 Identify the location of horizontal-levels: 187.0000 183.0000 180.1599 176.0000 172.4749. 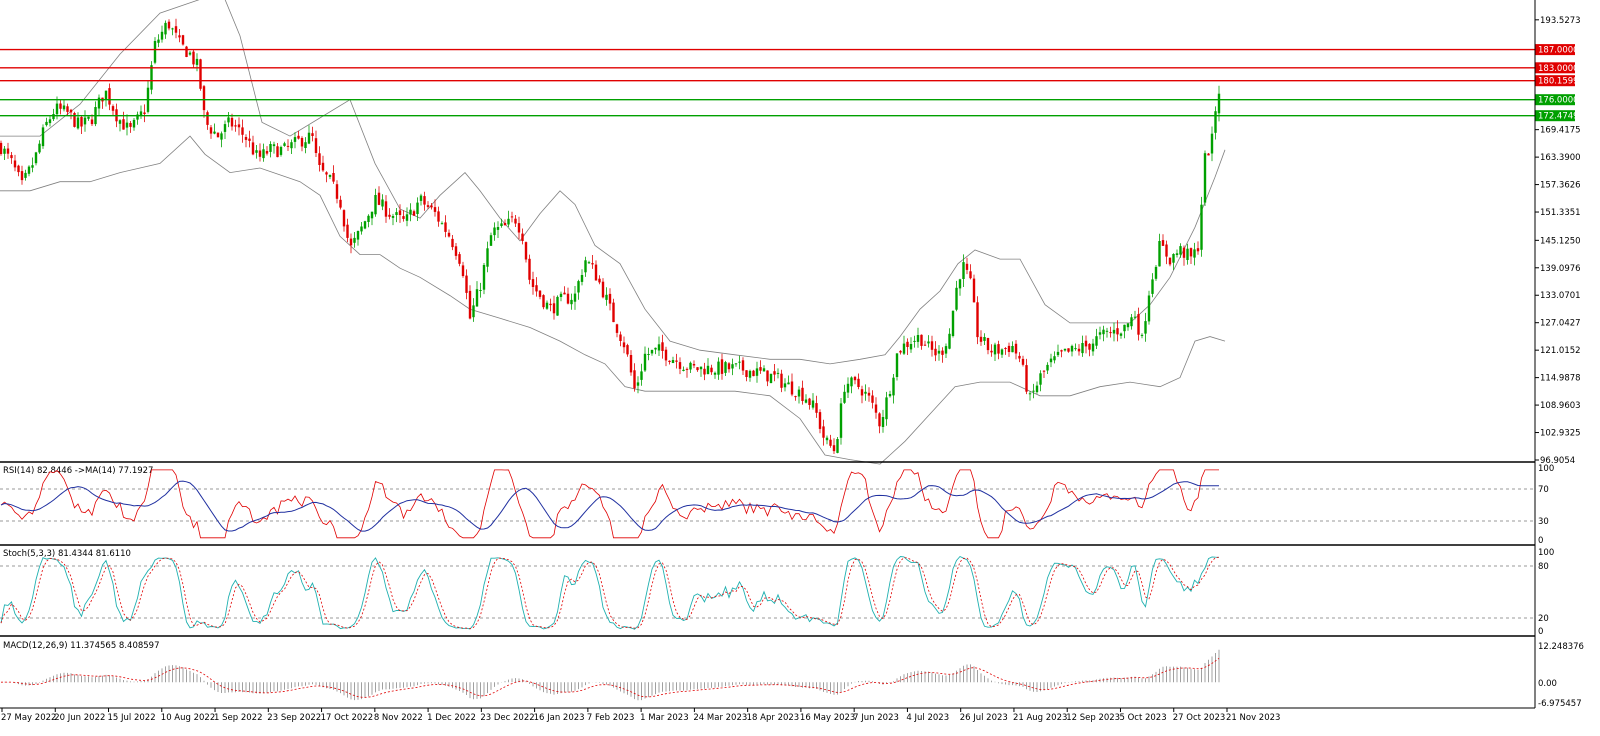
(789, 83).